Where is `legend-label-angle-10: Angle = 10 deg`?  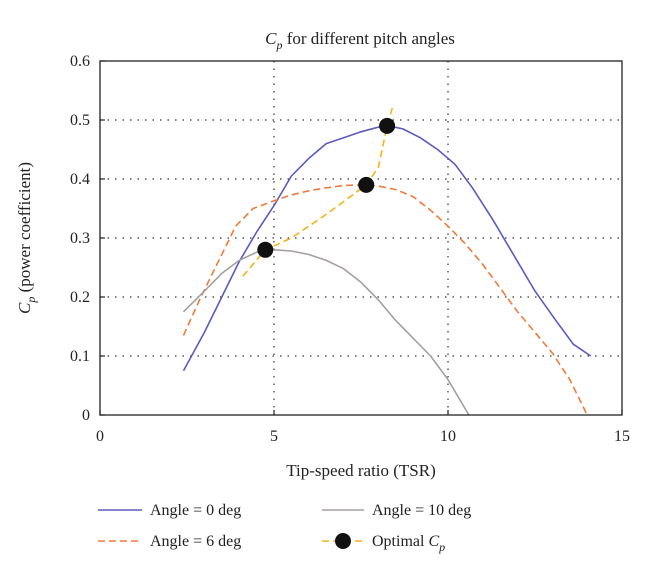
legend-label-angle-10: Angle = 10 deg is located at coordinates (421, 510).